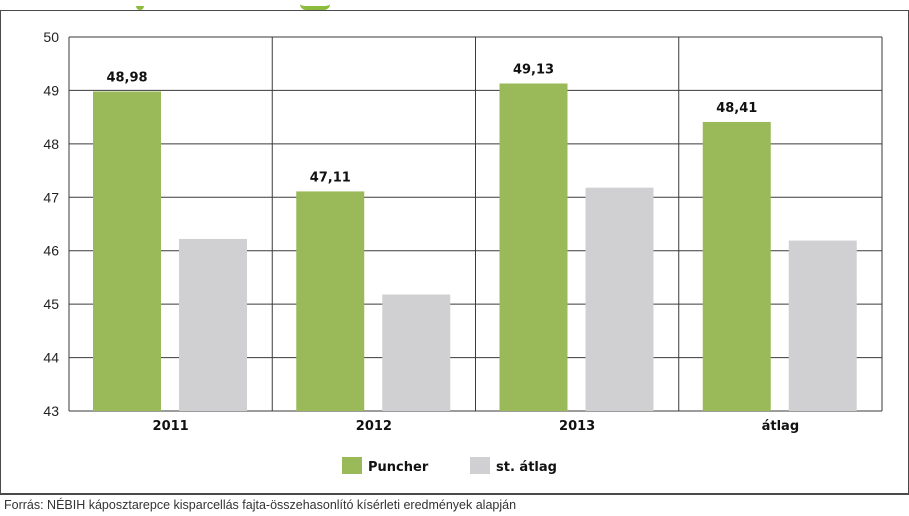  What do you see at coordinates (454, 5) in the screenshot?
I see `title-strip` at bounding box center [454, 5].